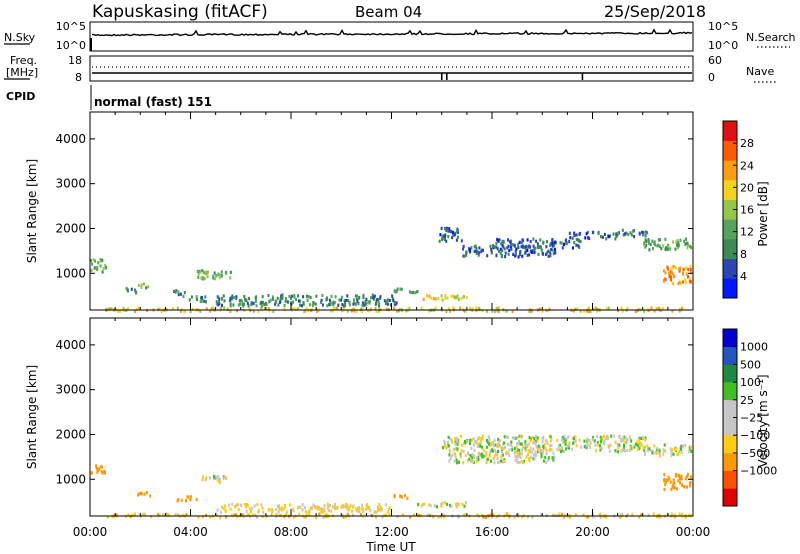 This screenshot has height=554, width=800. I want to click on velocity-colorbar: 1000 500 100 25 −25 −100 −500 −1000, so click(749, 417).